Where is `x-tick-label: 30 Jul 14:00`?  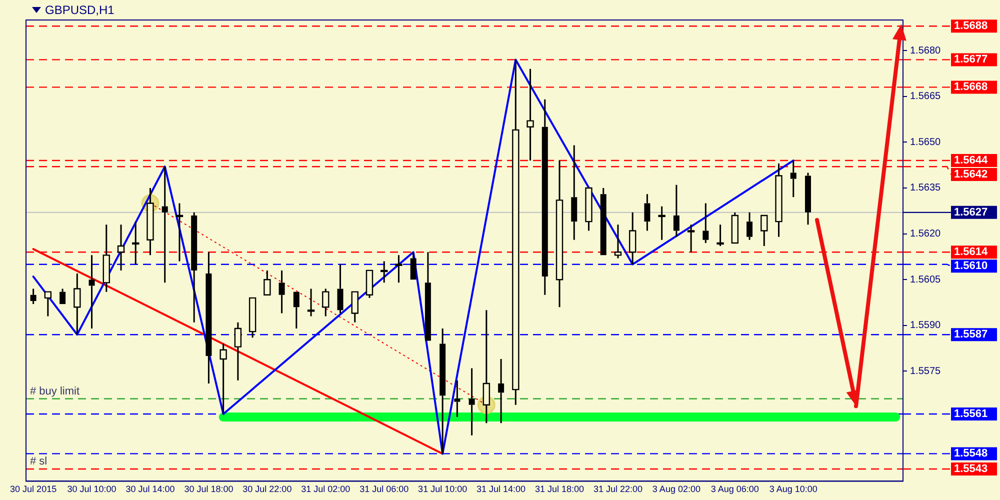 x-tick-label: 30 Jul 14:00 is located at coordinates (150, 489).